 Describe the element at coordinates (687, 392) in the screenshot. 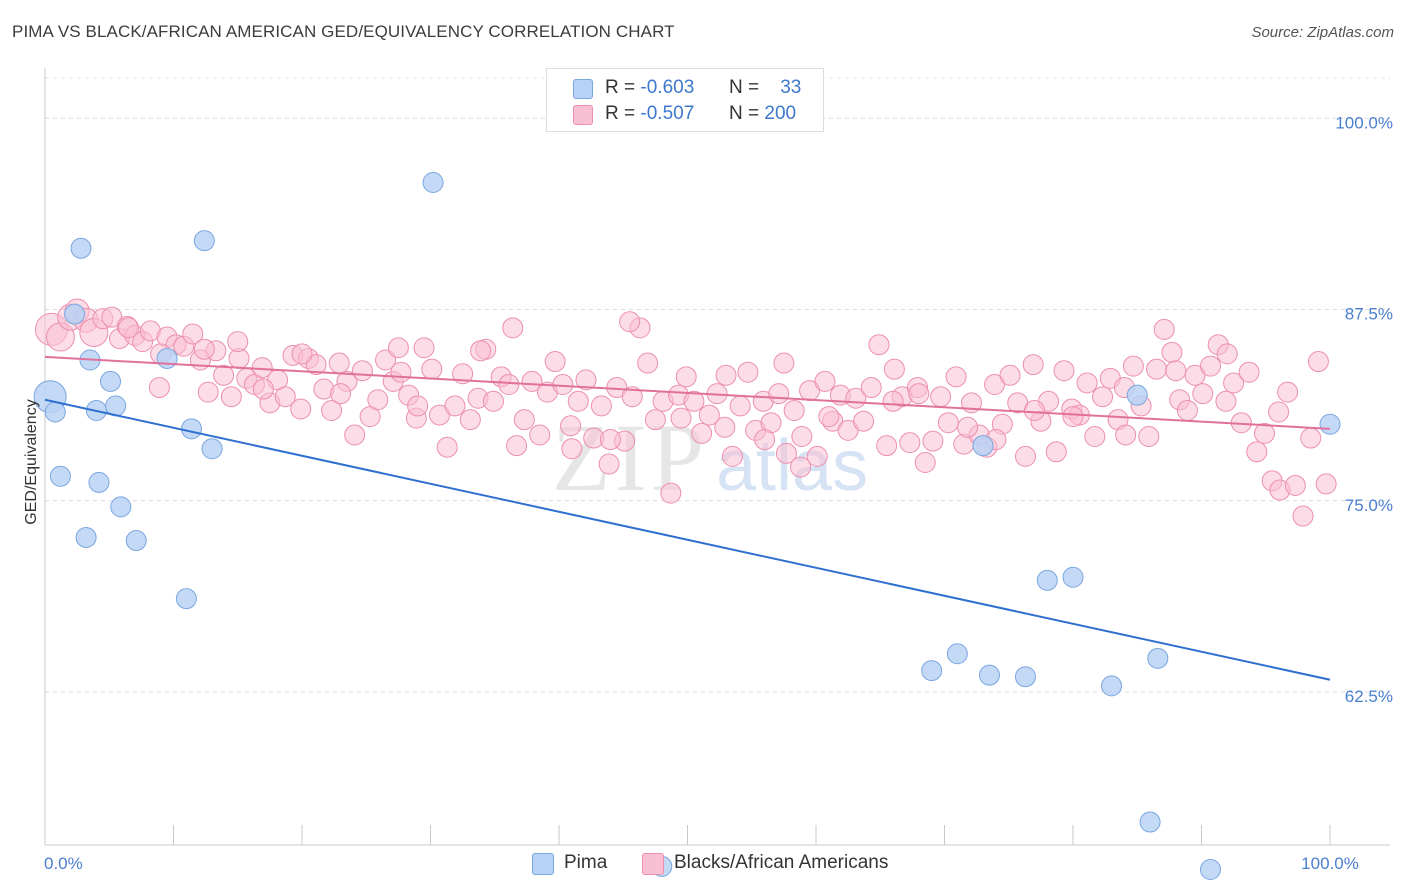

I see `black-trend-line` at that location.